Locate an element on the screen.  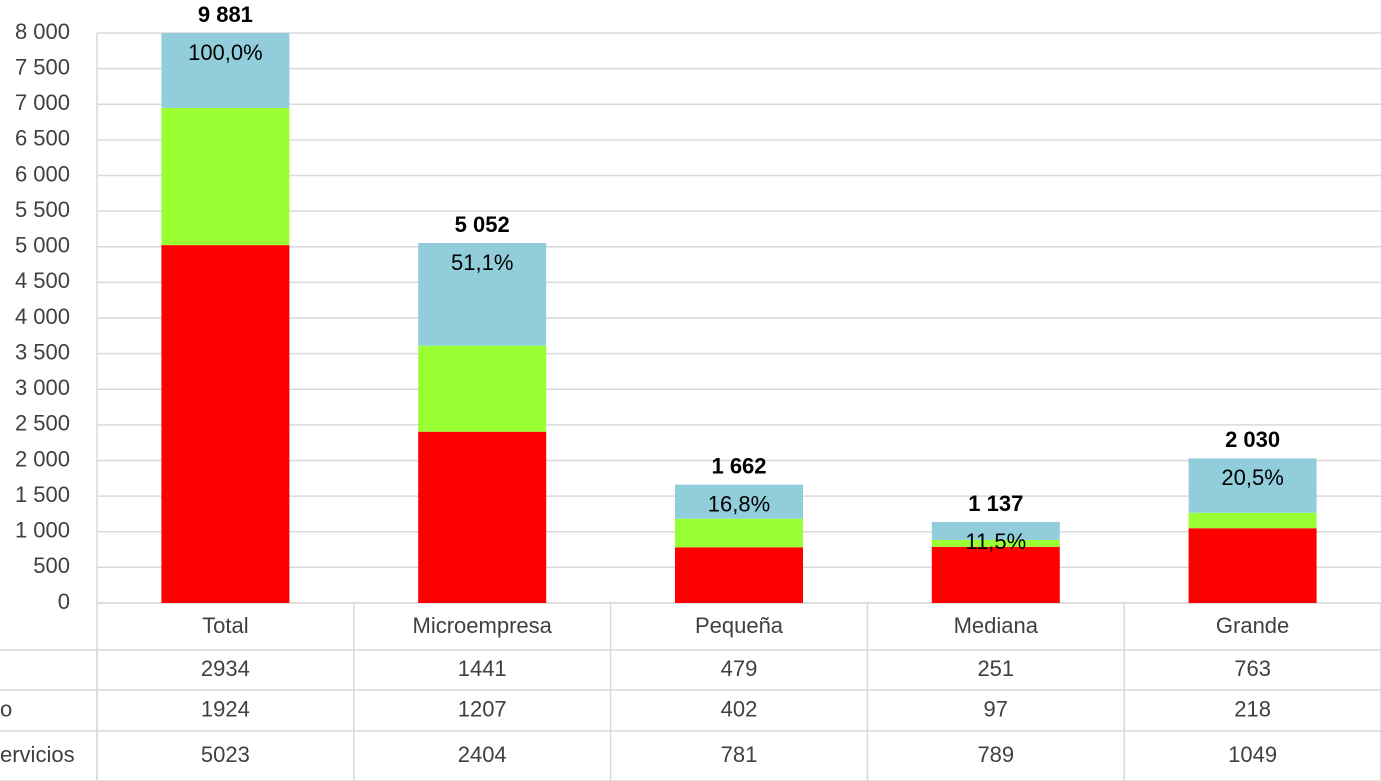
table-cell: 1049 is located at coordinates (1252, 754).